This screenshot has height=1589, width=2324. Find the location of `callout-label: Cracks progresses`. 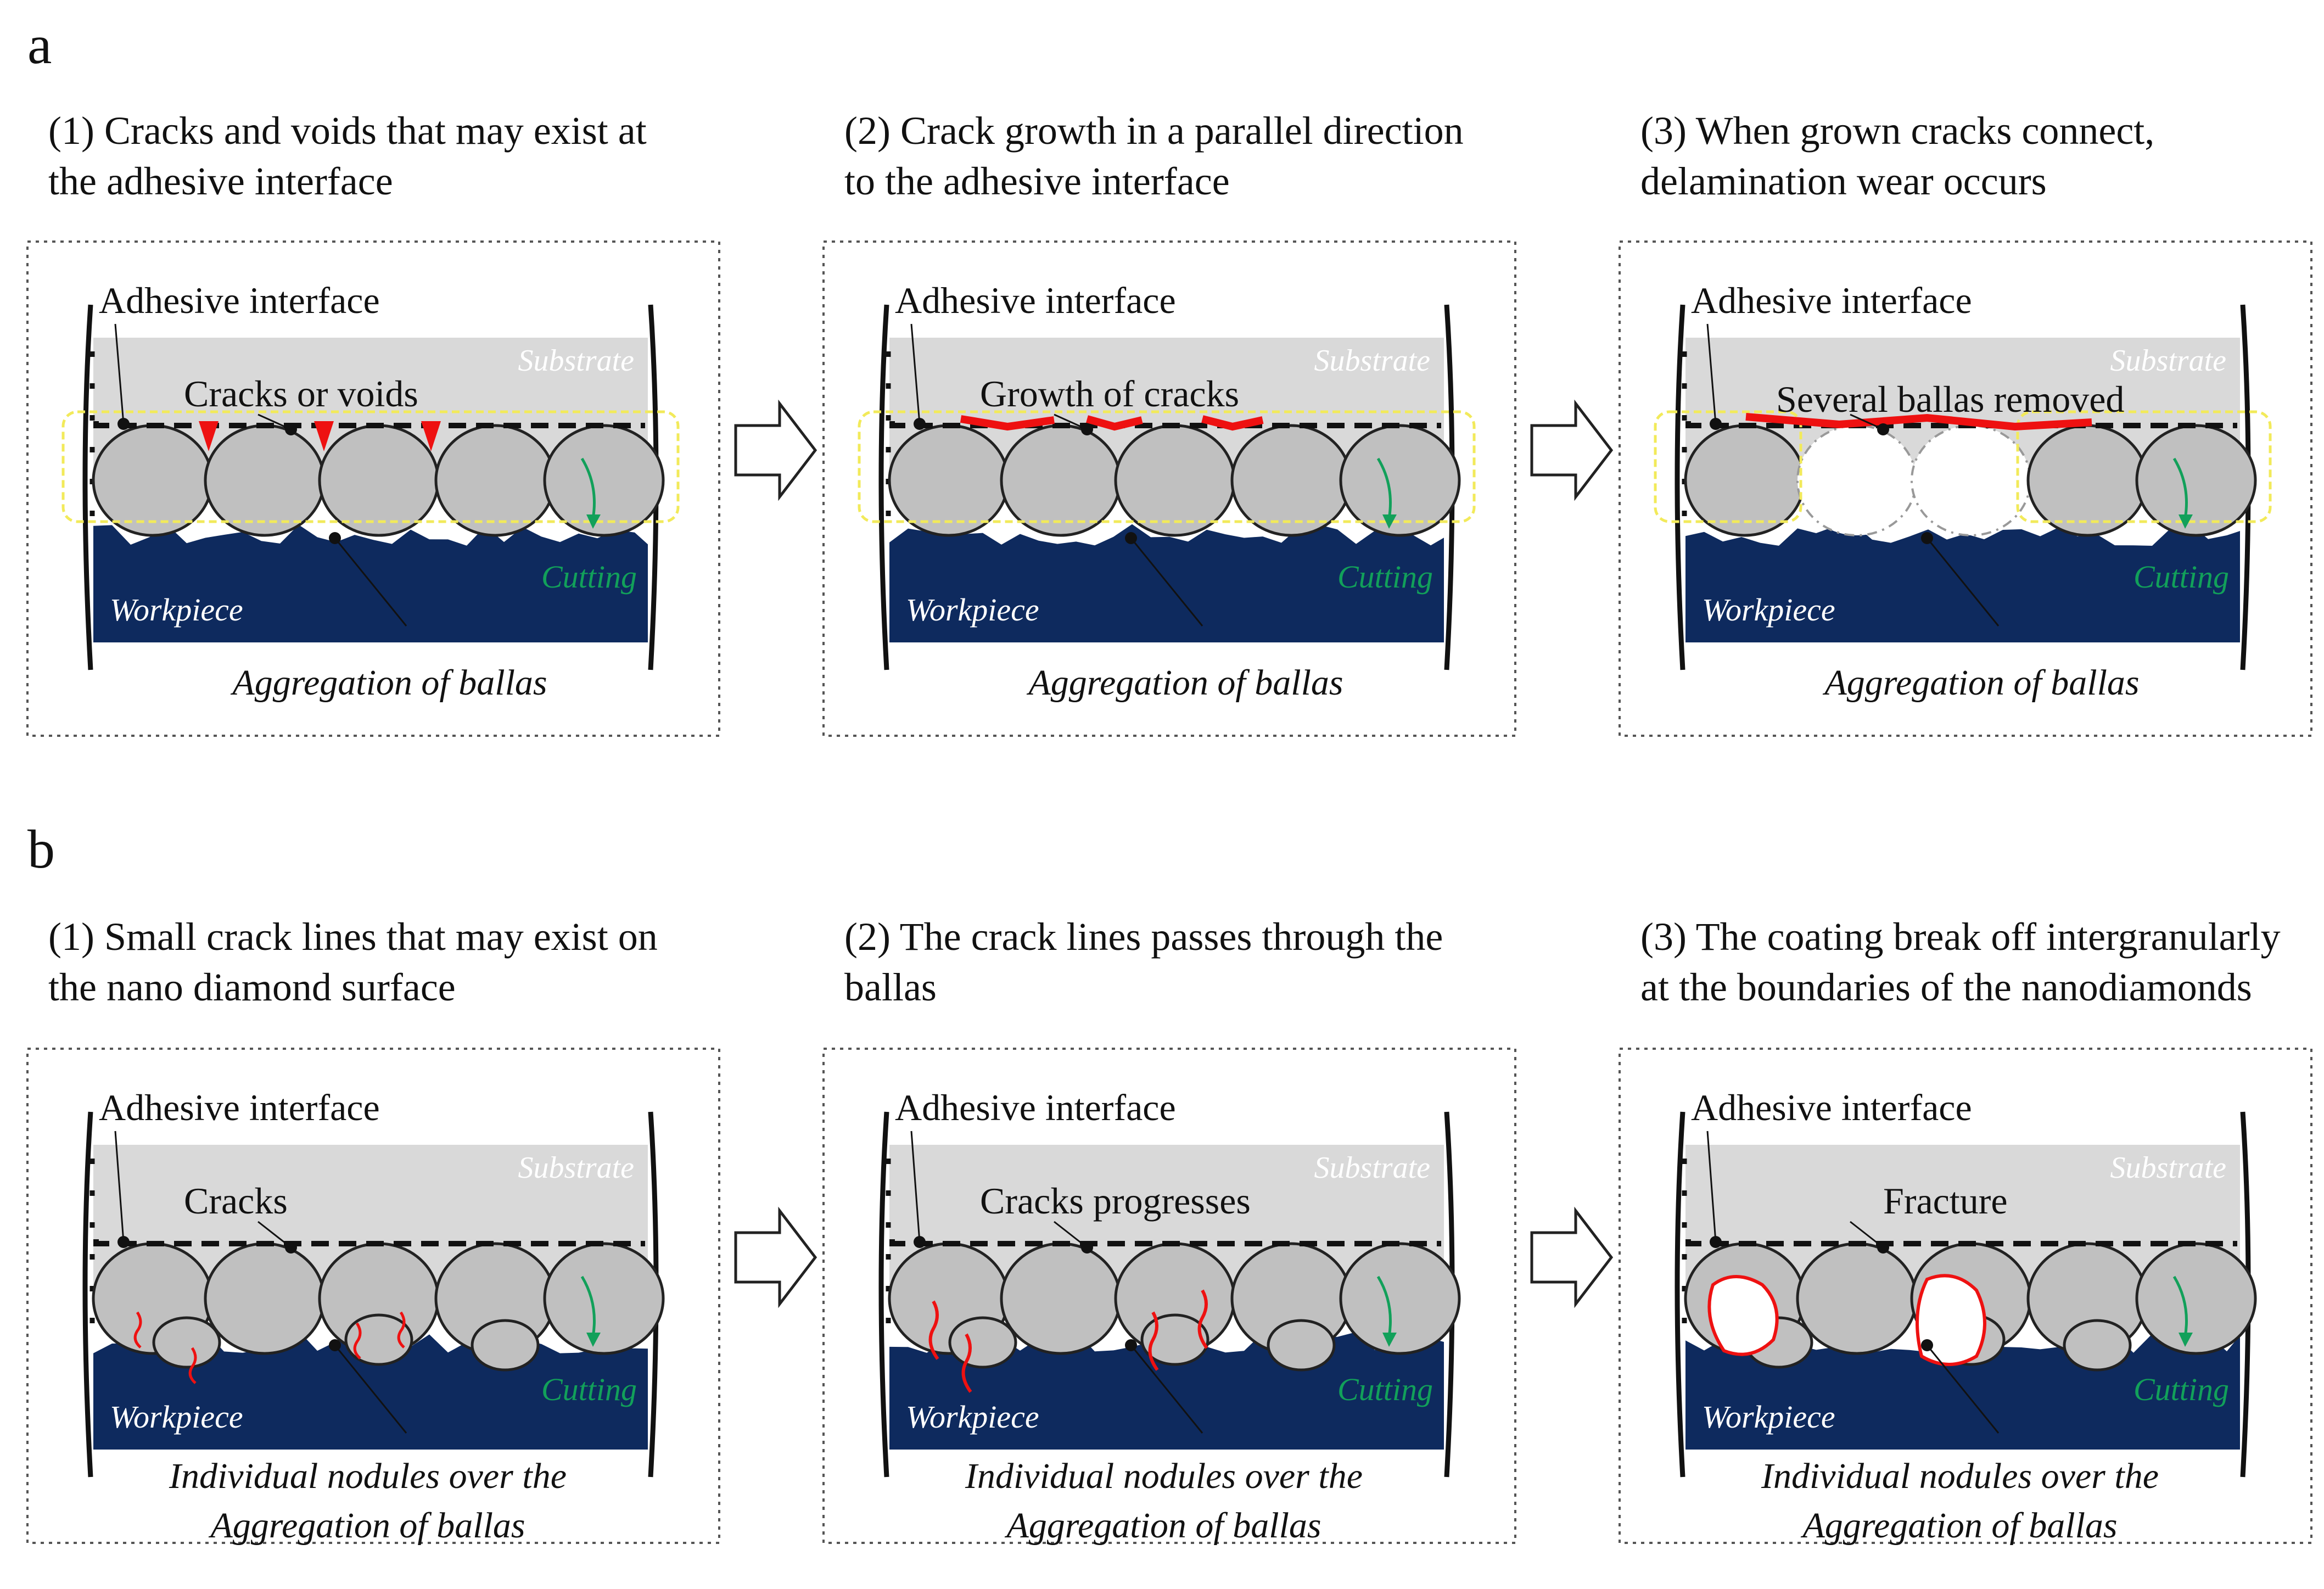

callout-label: Cracks progresses is located at coordinates (1115, 1201).